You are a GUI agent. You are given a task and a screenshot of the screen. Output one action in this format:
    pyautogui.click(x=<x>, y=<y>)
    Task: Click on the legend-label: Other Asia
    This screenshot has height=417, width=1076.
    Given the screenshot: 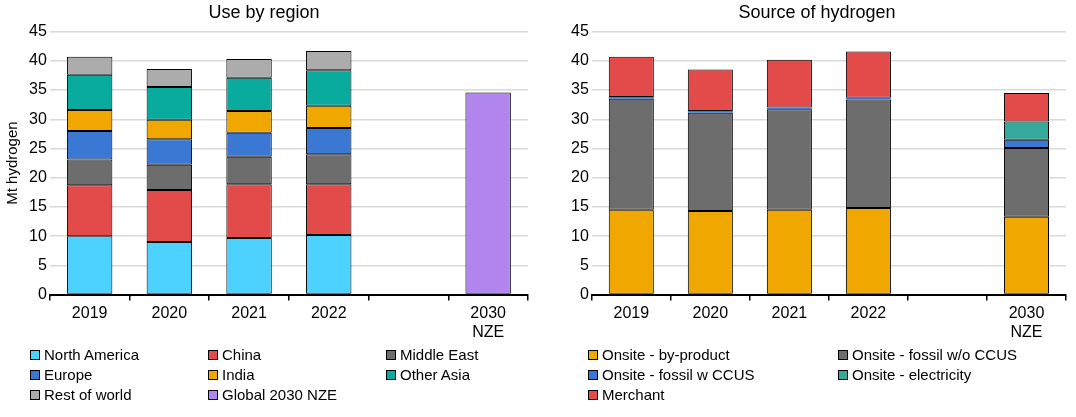 What is the action you would take?
    pyautogui.click(x=435, y=375)
    